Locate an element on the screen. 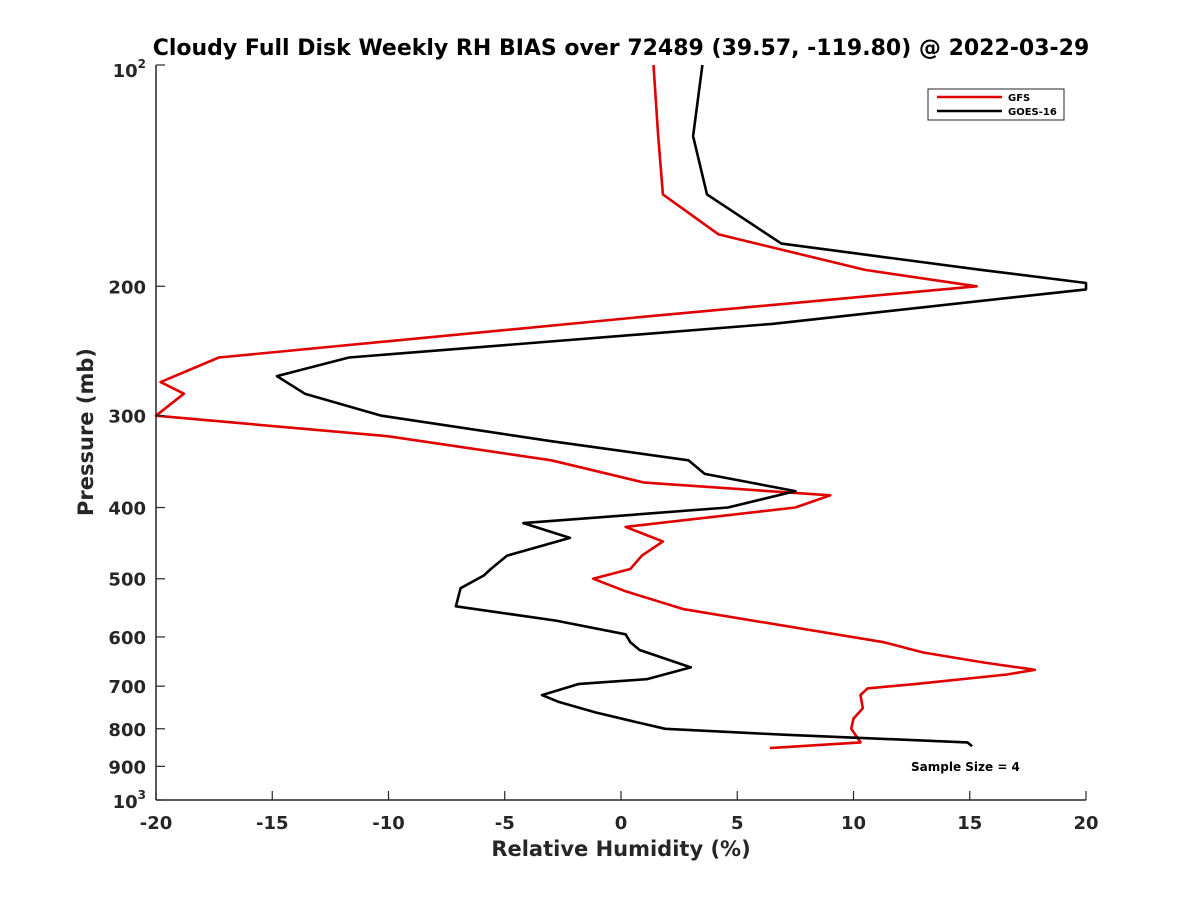 This screenshot has width=1200, height=900. y-tick-label: 500 is located at coordinates (127, 580).